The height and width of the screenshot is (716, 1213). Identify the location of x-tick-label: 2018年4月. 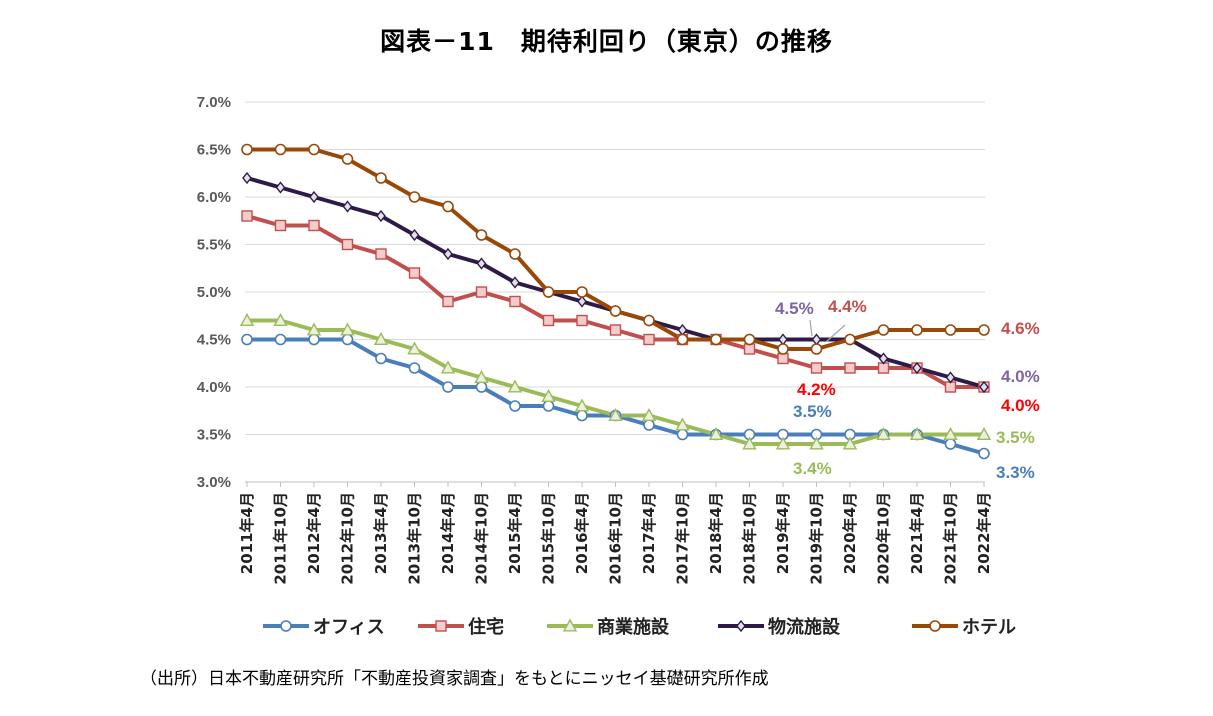
(716, 533).